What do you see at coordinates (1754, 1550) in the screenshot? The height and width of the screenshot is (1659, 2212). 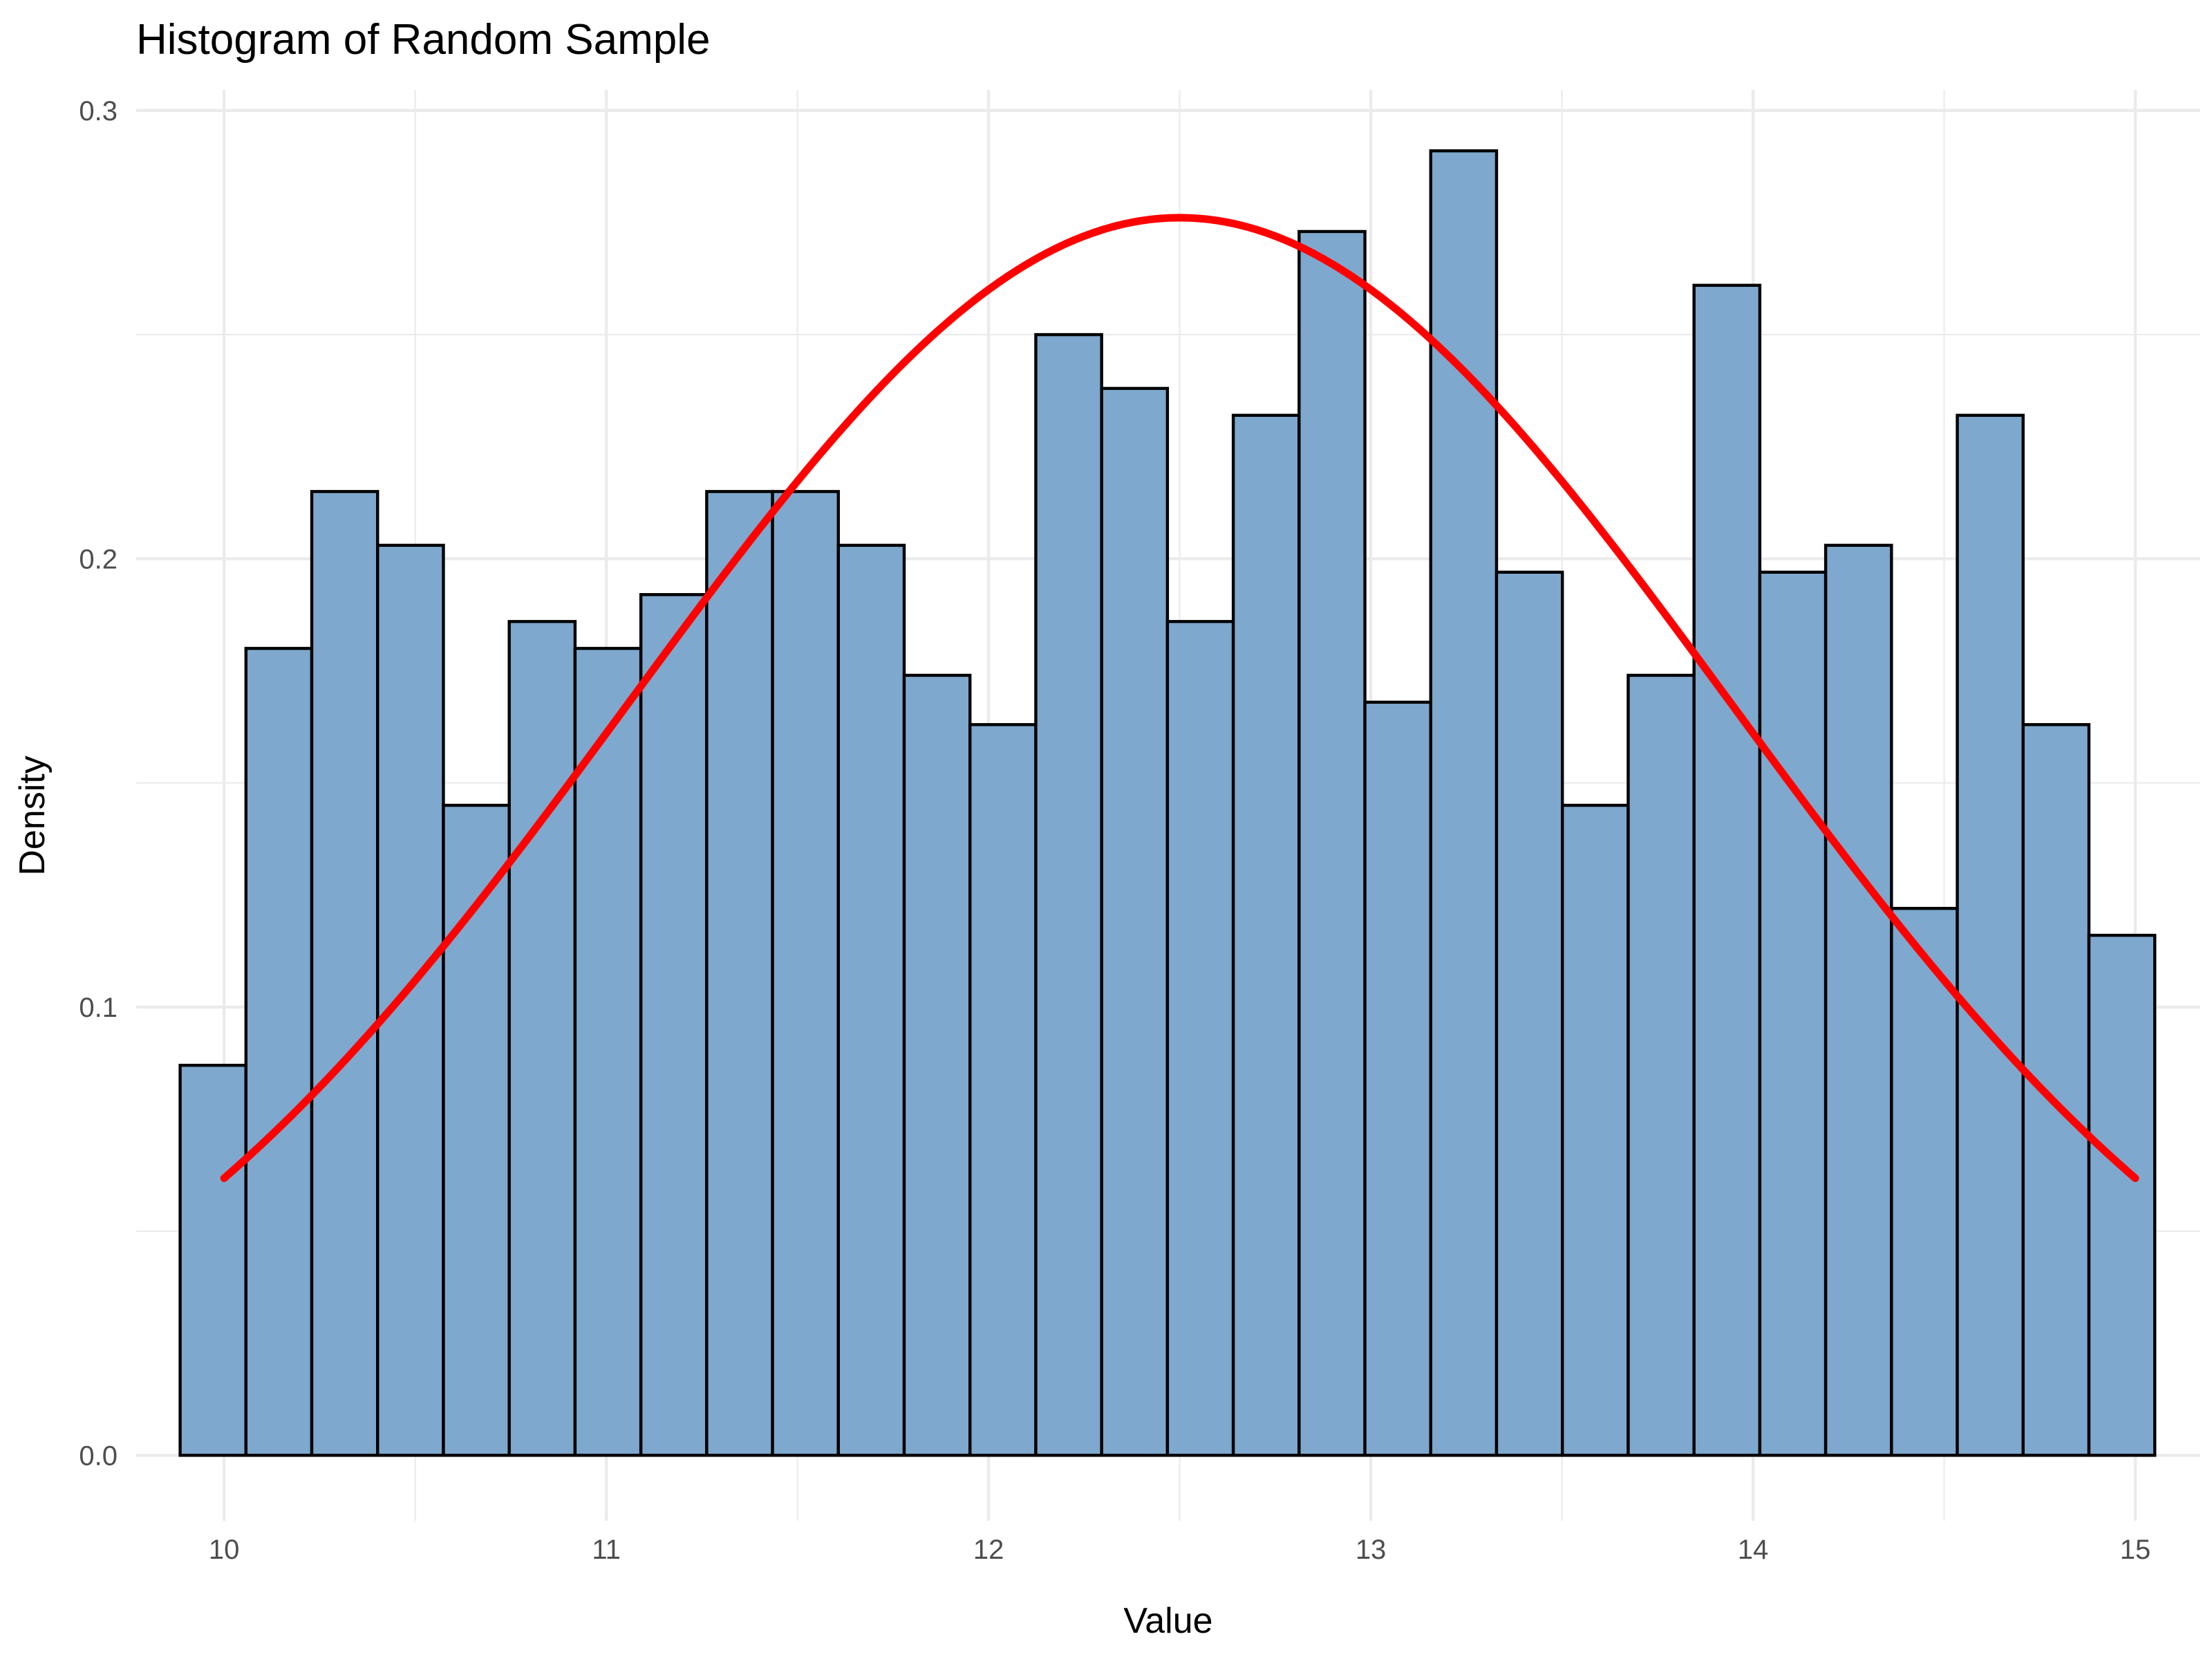 I see `x-tick-label: 14` at bounding box center [1754, 1550].